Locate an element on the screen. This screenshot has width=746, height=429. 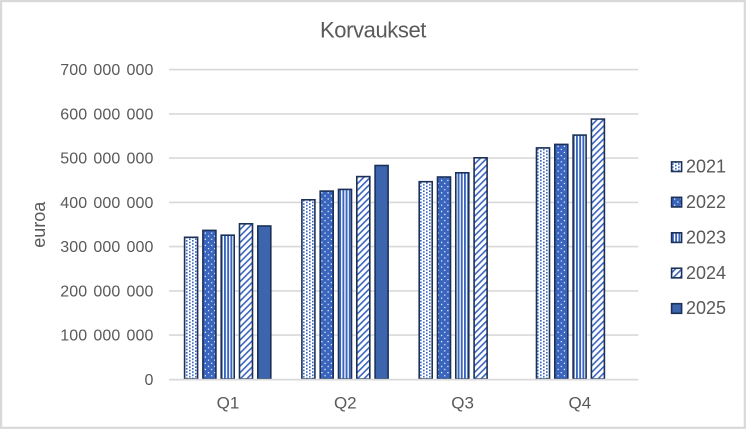
svg-text: Q2 is located at coordinates (345, 403).